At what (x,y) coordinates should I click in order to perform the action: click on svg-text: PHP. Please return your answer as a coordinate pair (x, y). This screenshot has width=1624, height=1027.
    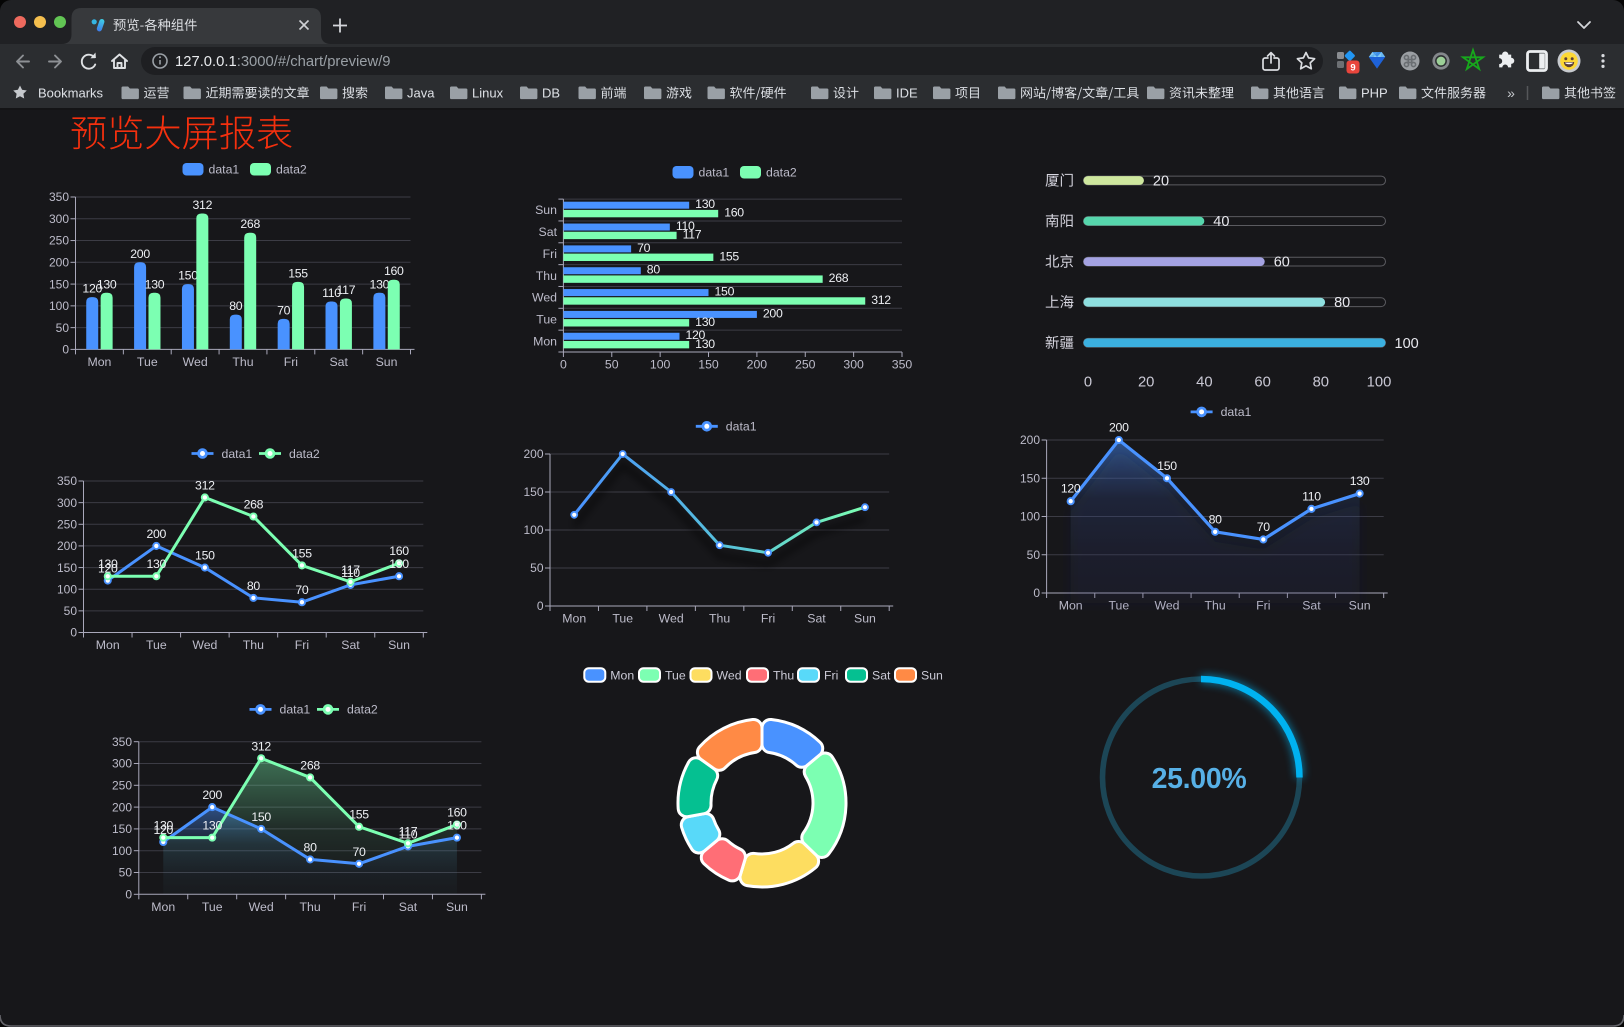
    Looking at the image, I should click on (1374, 93).